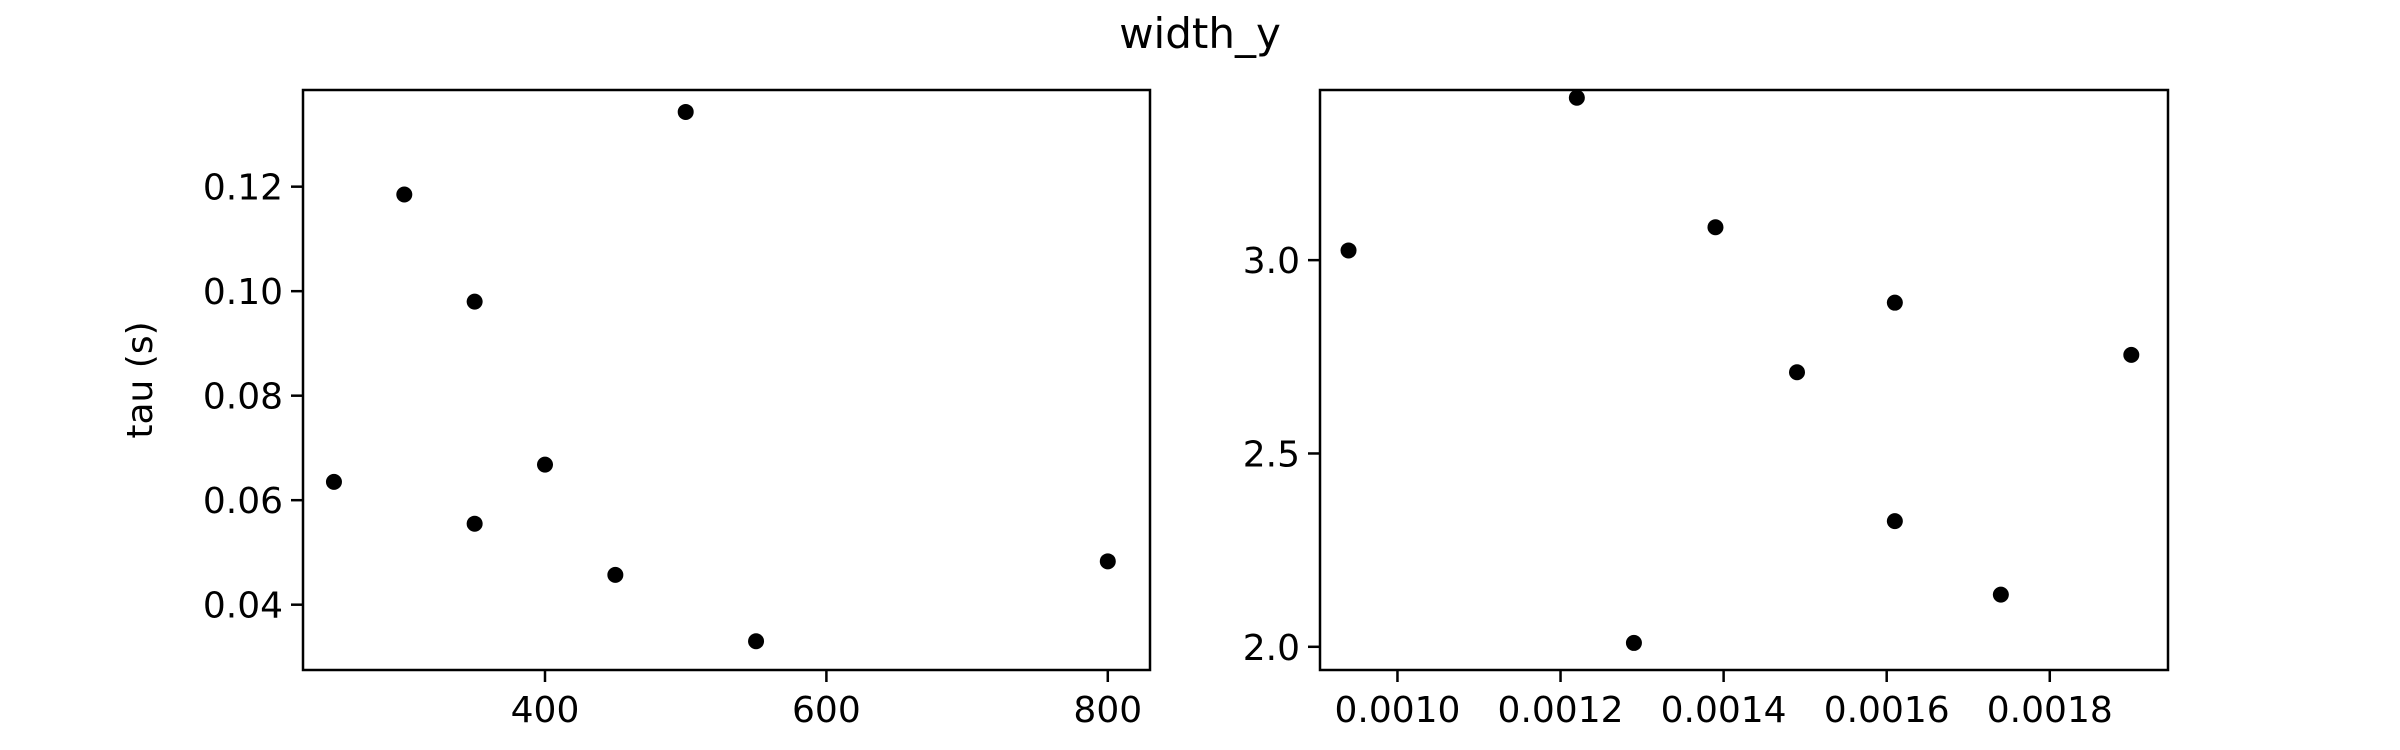 The width and height of the screenshot is (2400, 750). Describe the element at coordinates (1107, 710) in the screenshot. I see `x-tick-label: 800` at that location.